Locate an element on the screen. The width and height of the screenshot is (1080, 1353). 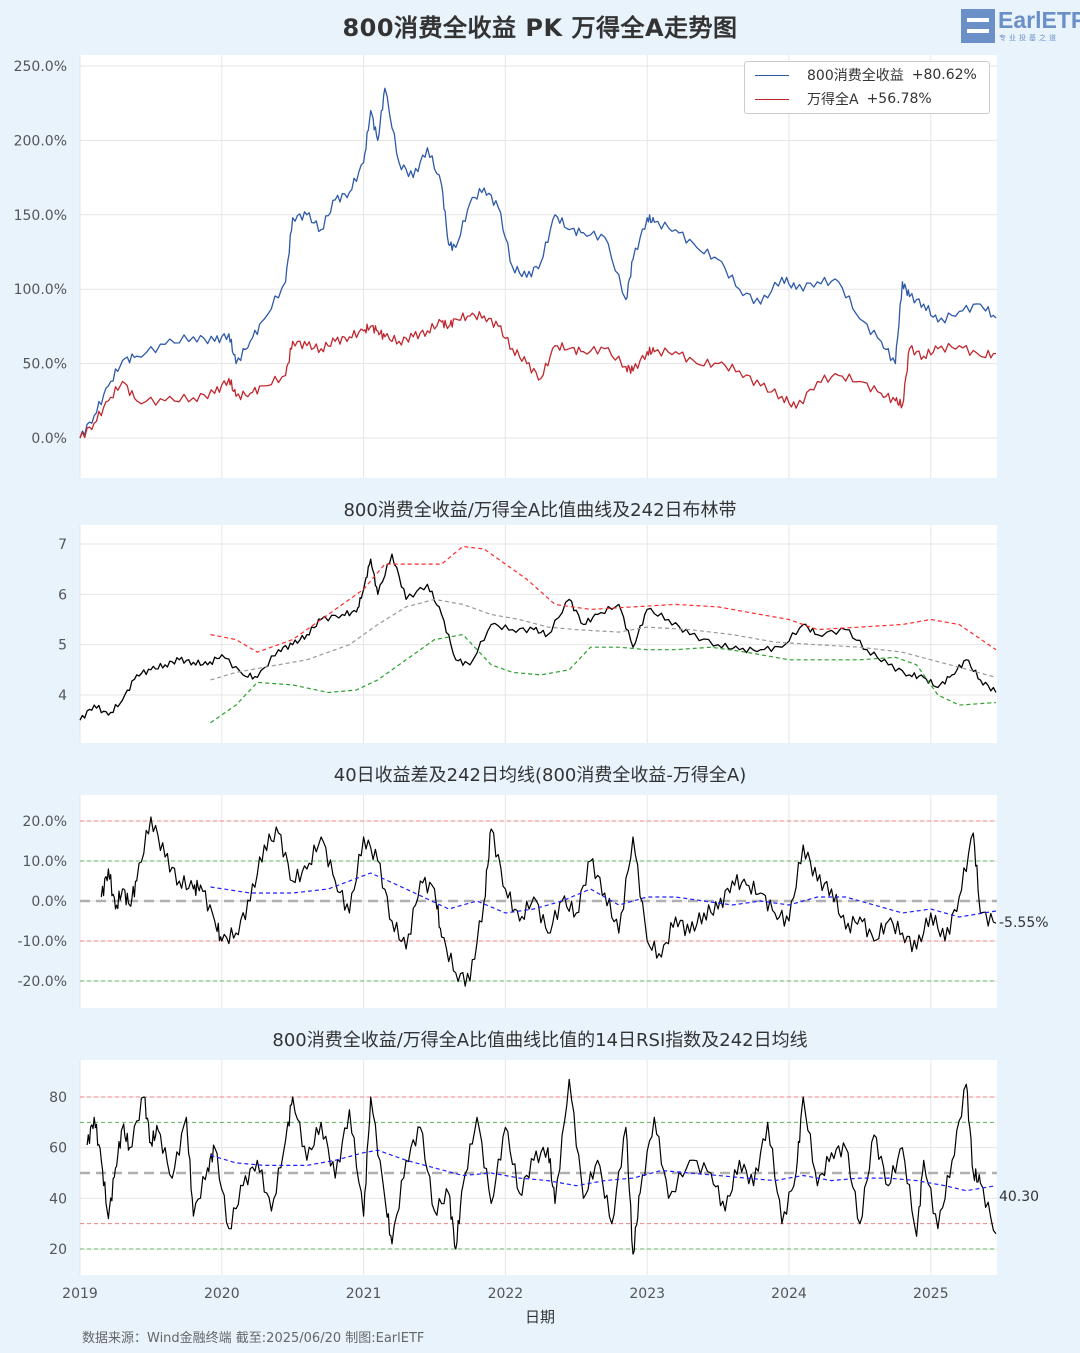
panel1-legend: 800消费全收益 +80.62% 万得全A +56.78% is located at coordinates (867, 87).